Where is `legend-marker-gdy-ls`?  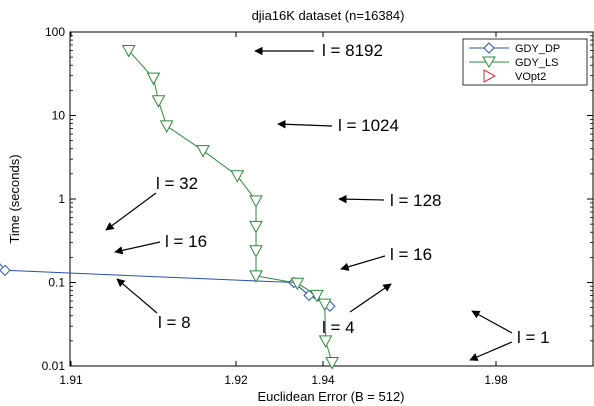
legend-marker-gdy-ls is located at coordinates (489, 62).